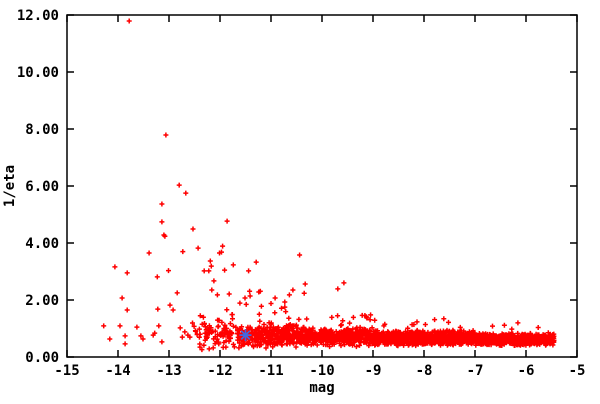  What do you see at coordinates (42, 244) in the screenshot?
I see `y-tick-label: 4.00` at bounding box center [42, 244].